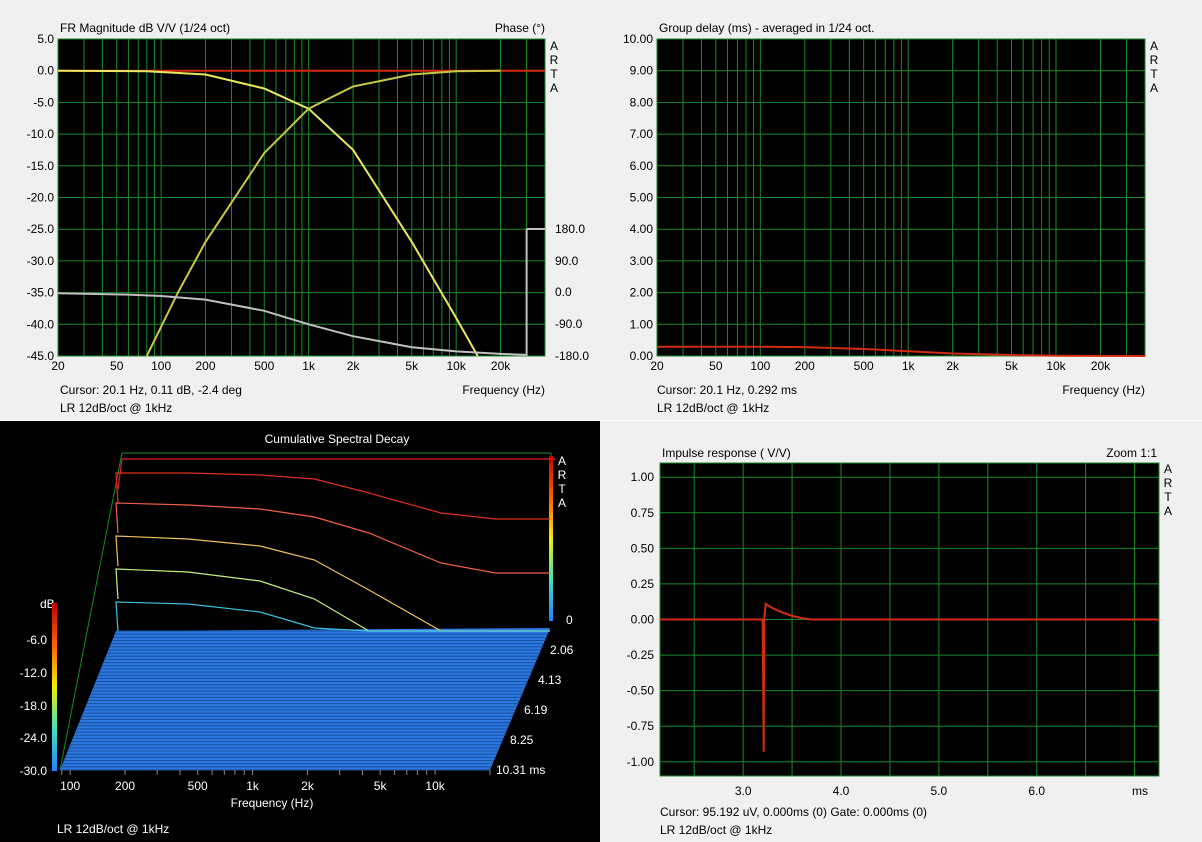 This screenshot has width=1202, height=842. What do you see at coordinates (1036, 791) in the screenshot?
I see `ir-x-tick: 6.0` at bounding box center [1036, 791].